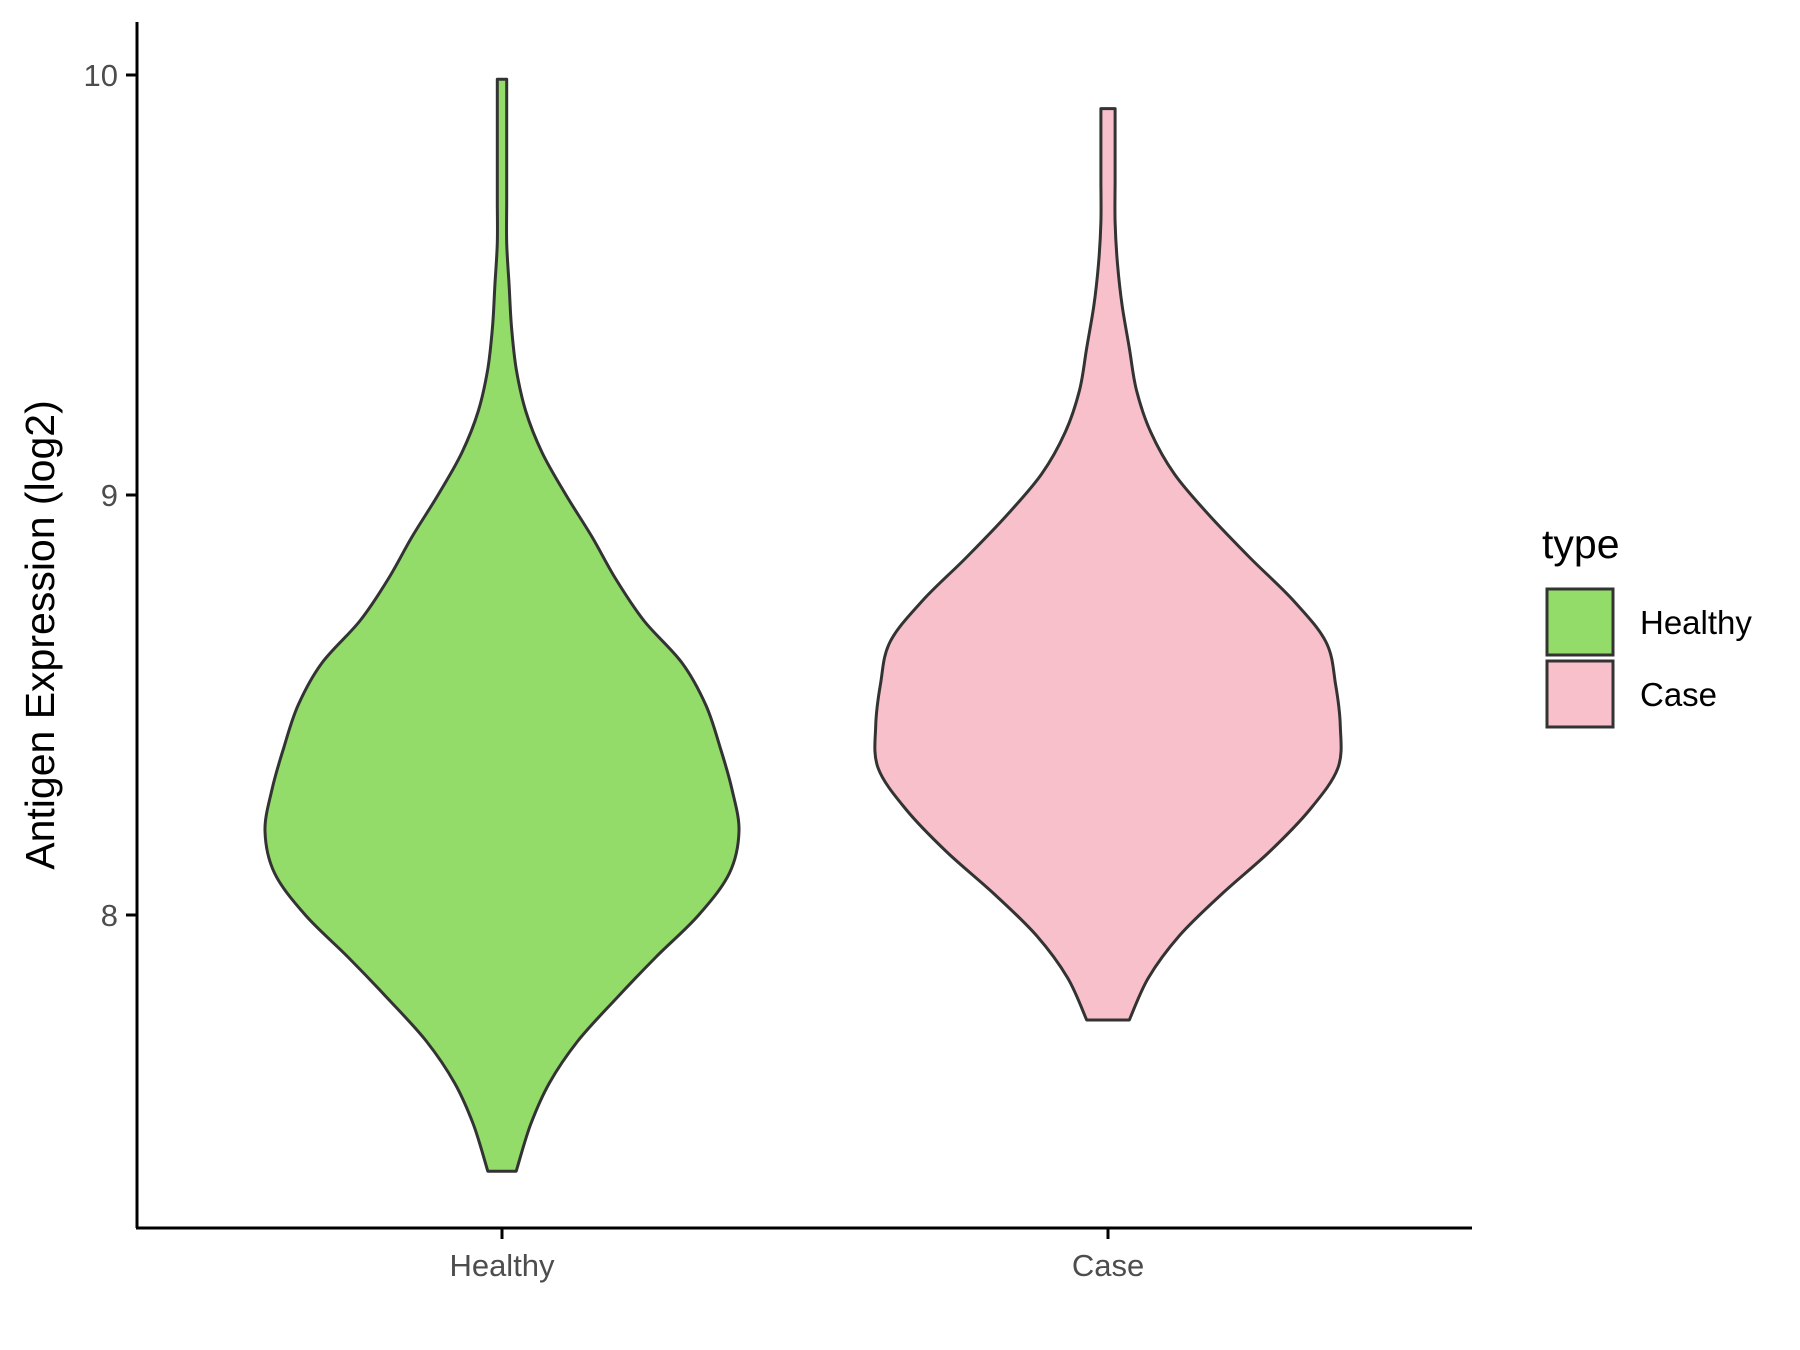  What do you see at coordinates (1580, 622) in the screenshot?
I see `legend-swatch-healthy` at bounding box center [1580, 622].